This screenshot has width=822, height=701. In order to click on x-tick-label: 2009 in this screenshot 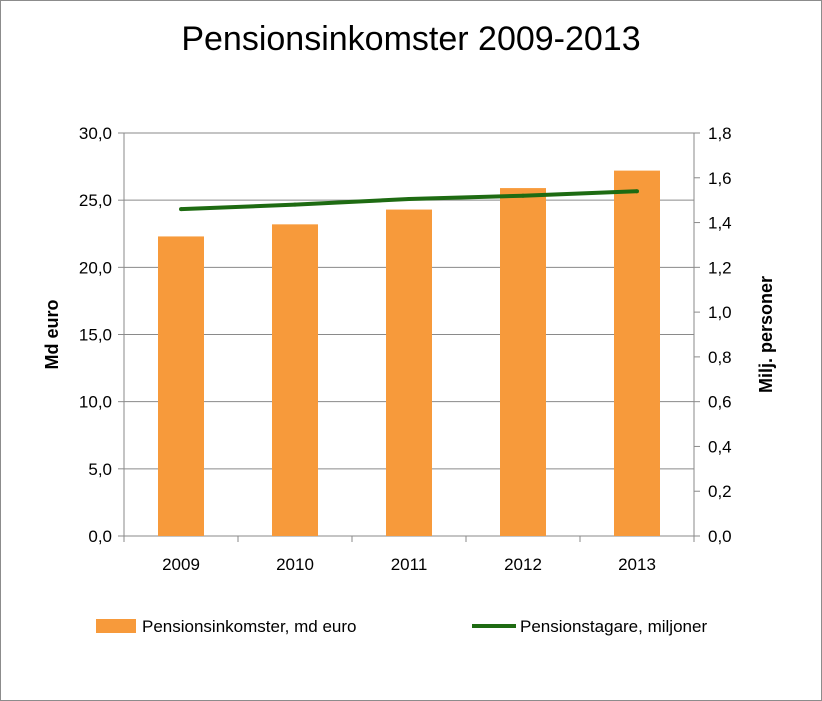, I will do `click(181, 564)`.